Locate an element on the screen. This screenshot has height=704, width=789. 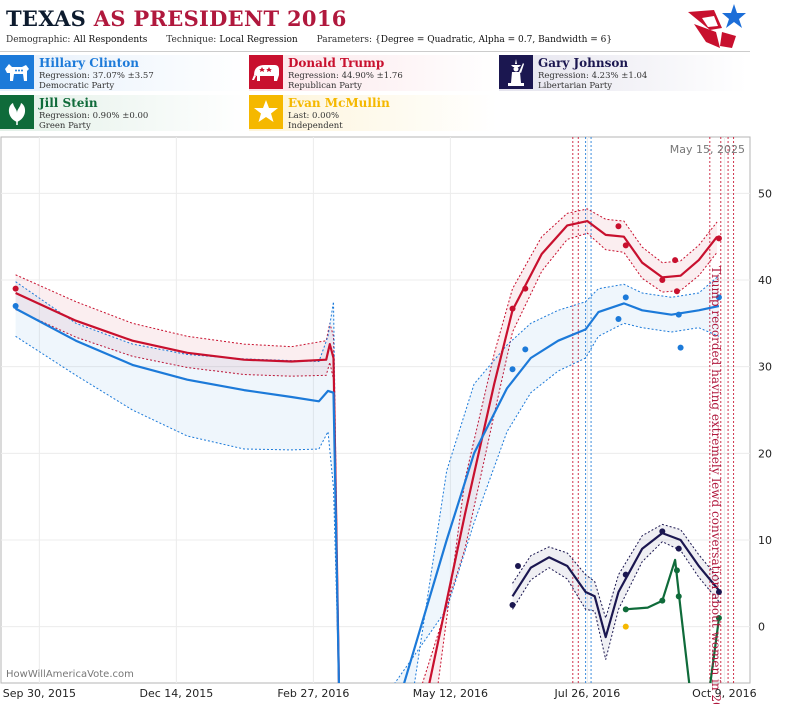
y-tick-label: 30 is located at coordinates (765, 367).